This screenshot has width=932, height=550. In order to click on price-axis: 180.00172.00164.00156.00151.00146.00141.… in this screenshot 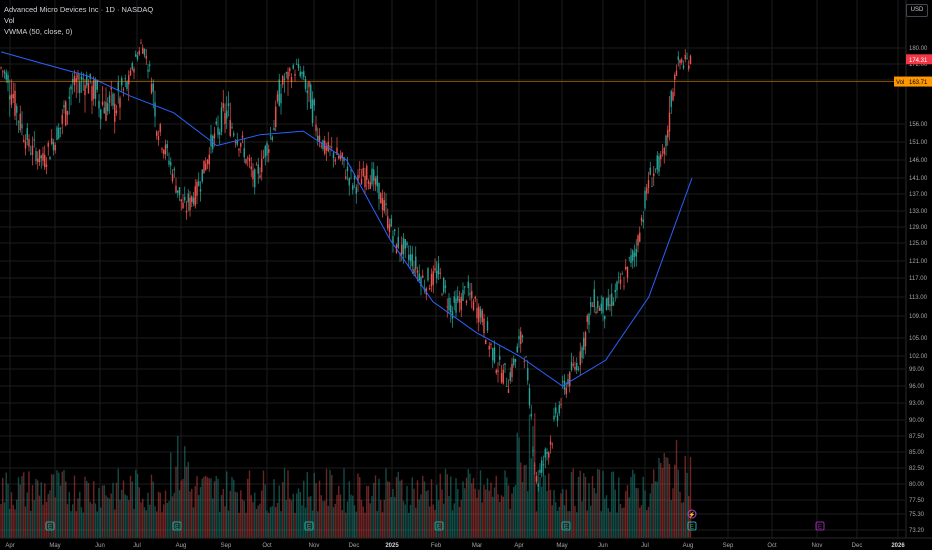, I will do `click(913, 269)`.